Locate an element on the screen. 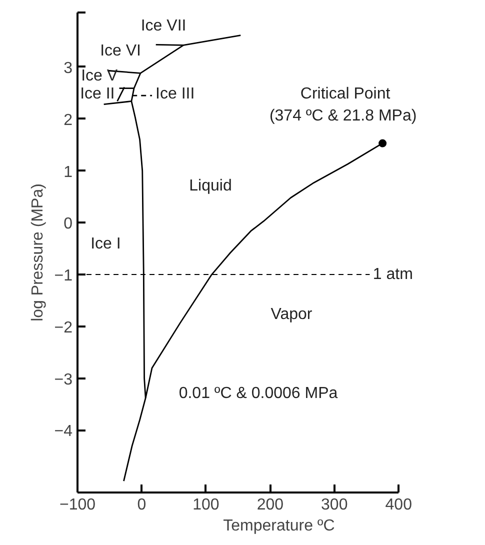 The width and height of the screenshot is (485, 545). y-tick-label: 0 is located at coordinates (68, 224).